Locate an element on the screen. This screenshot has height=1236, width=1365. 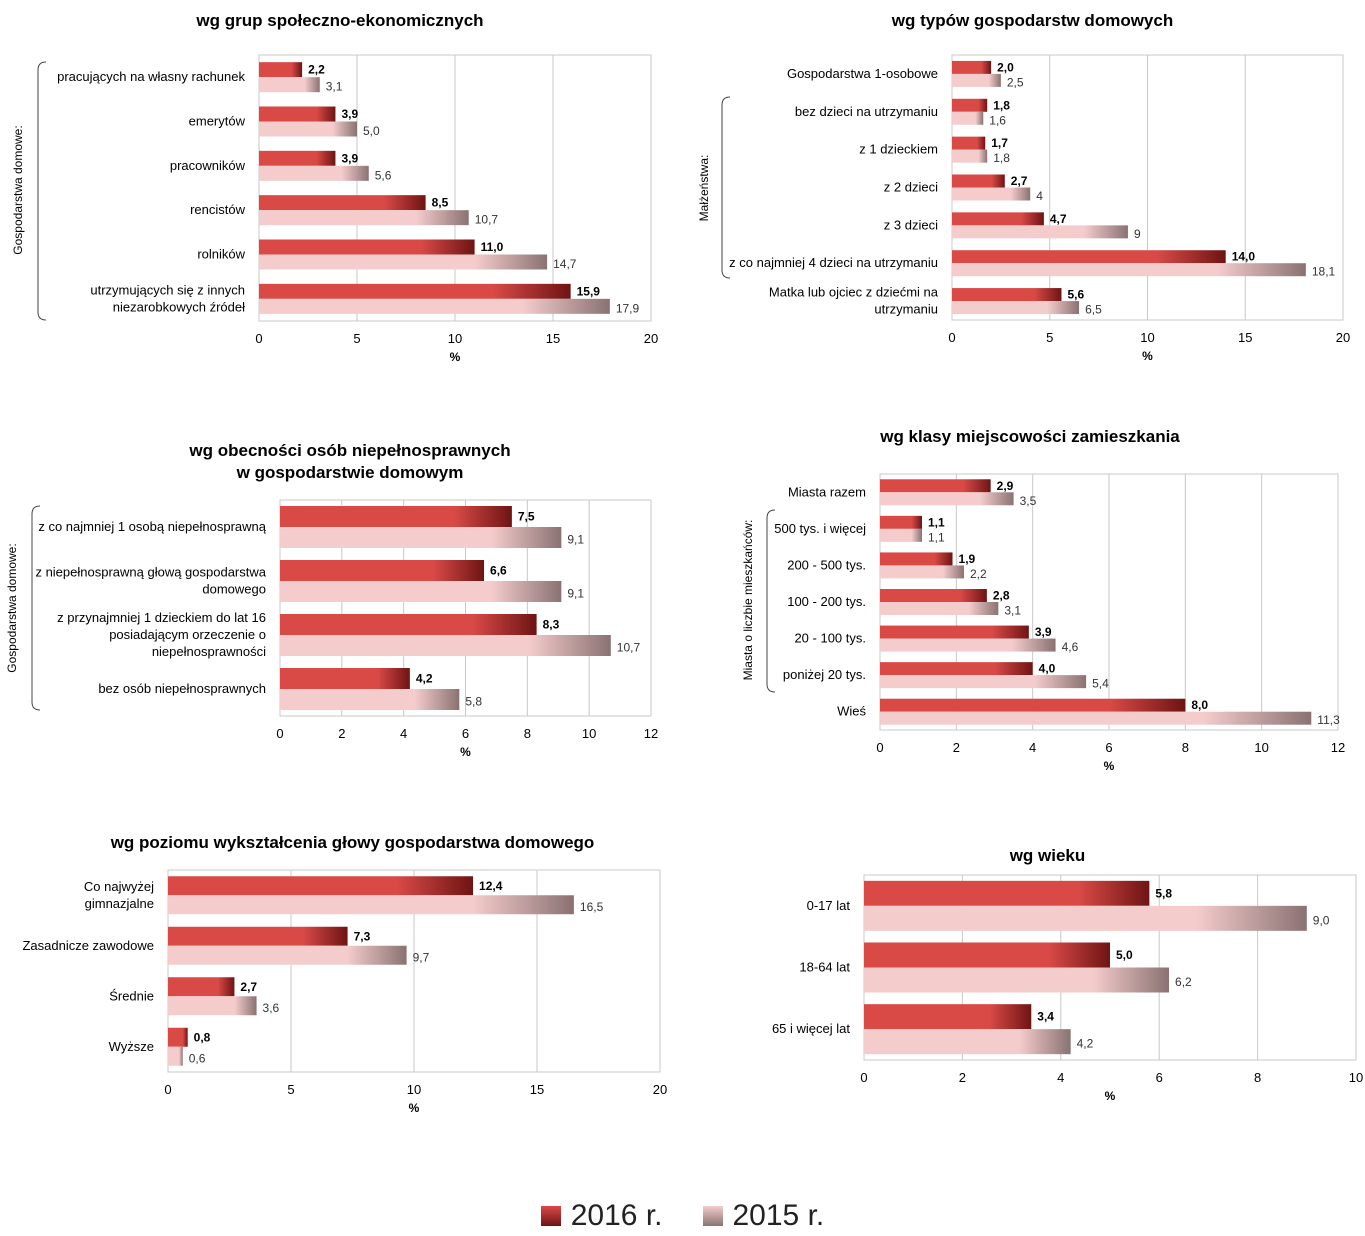
legend-item-2015: 2015 r. is located at coordinates (763, 1216).